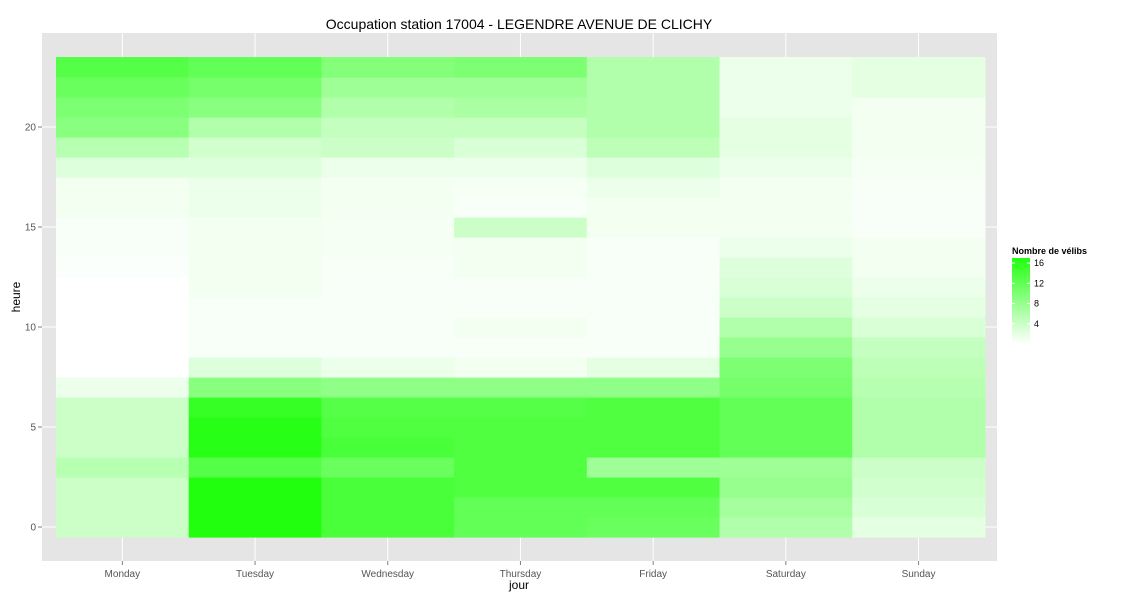  Describe the element at coordinates (16, 296) in the screenshot. I see `y-axis-title: heure` at that location.